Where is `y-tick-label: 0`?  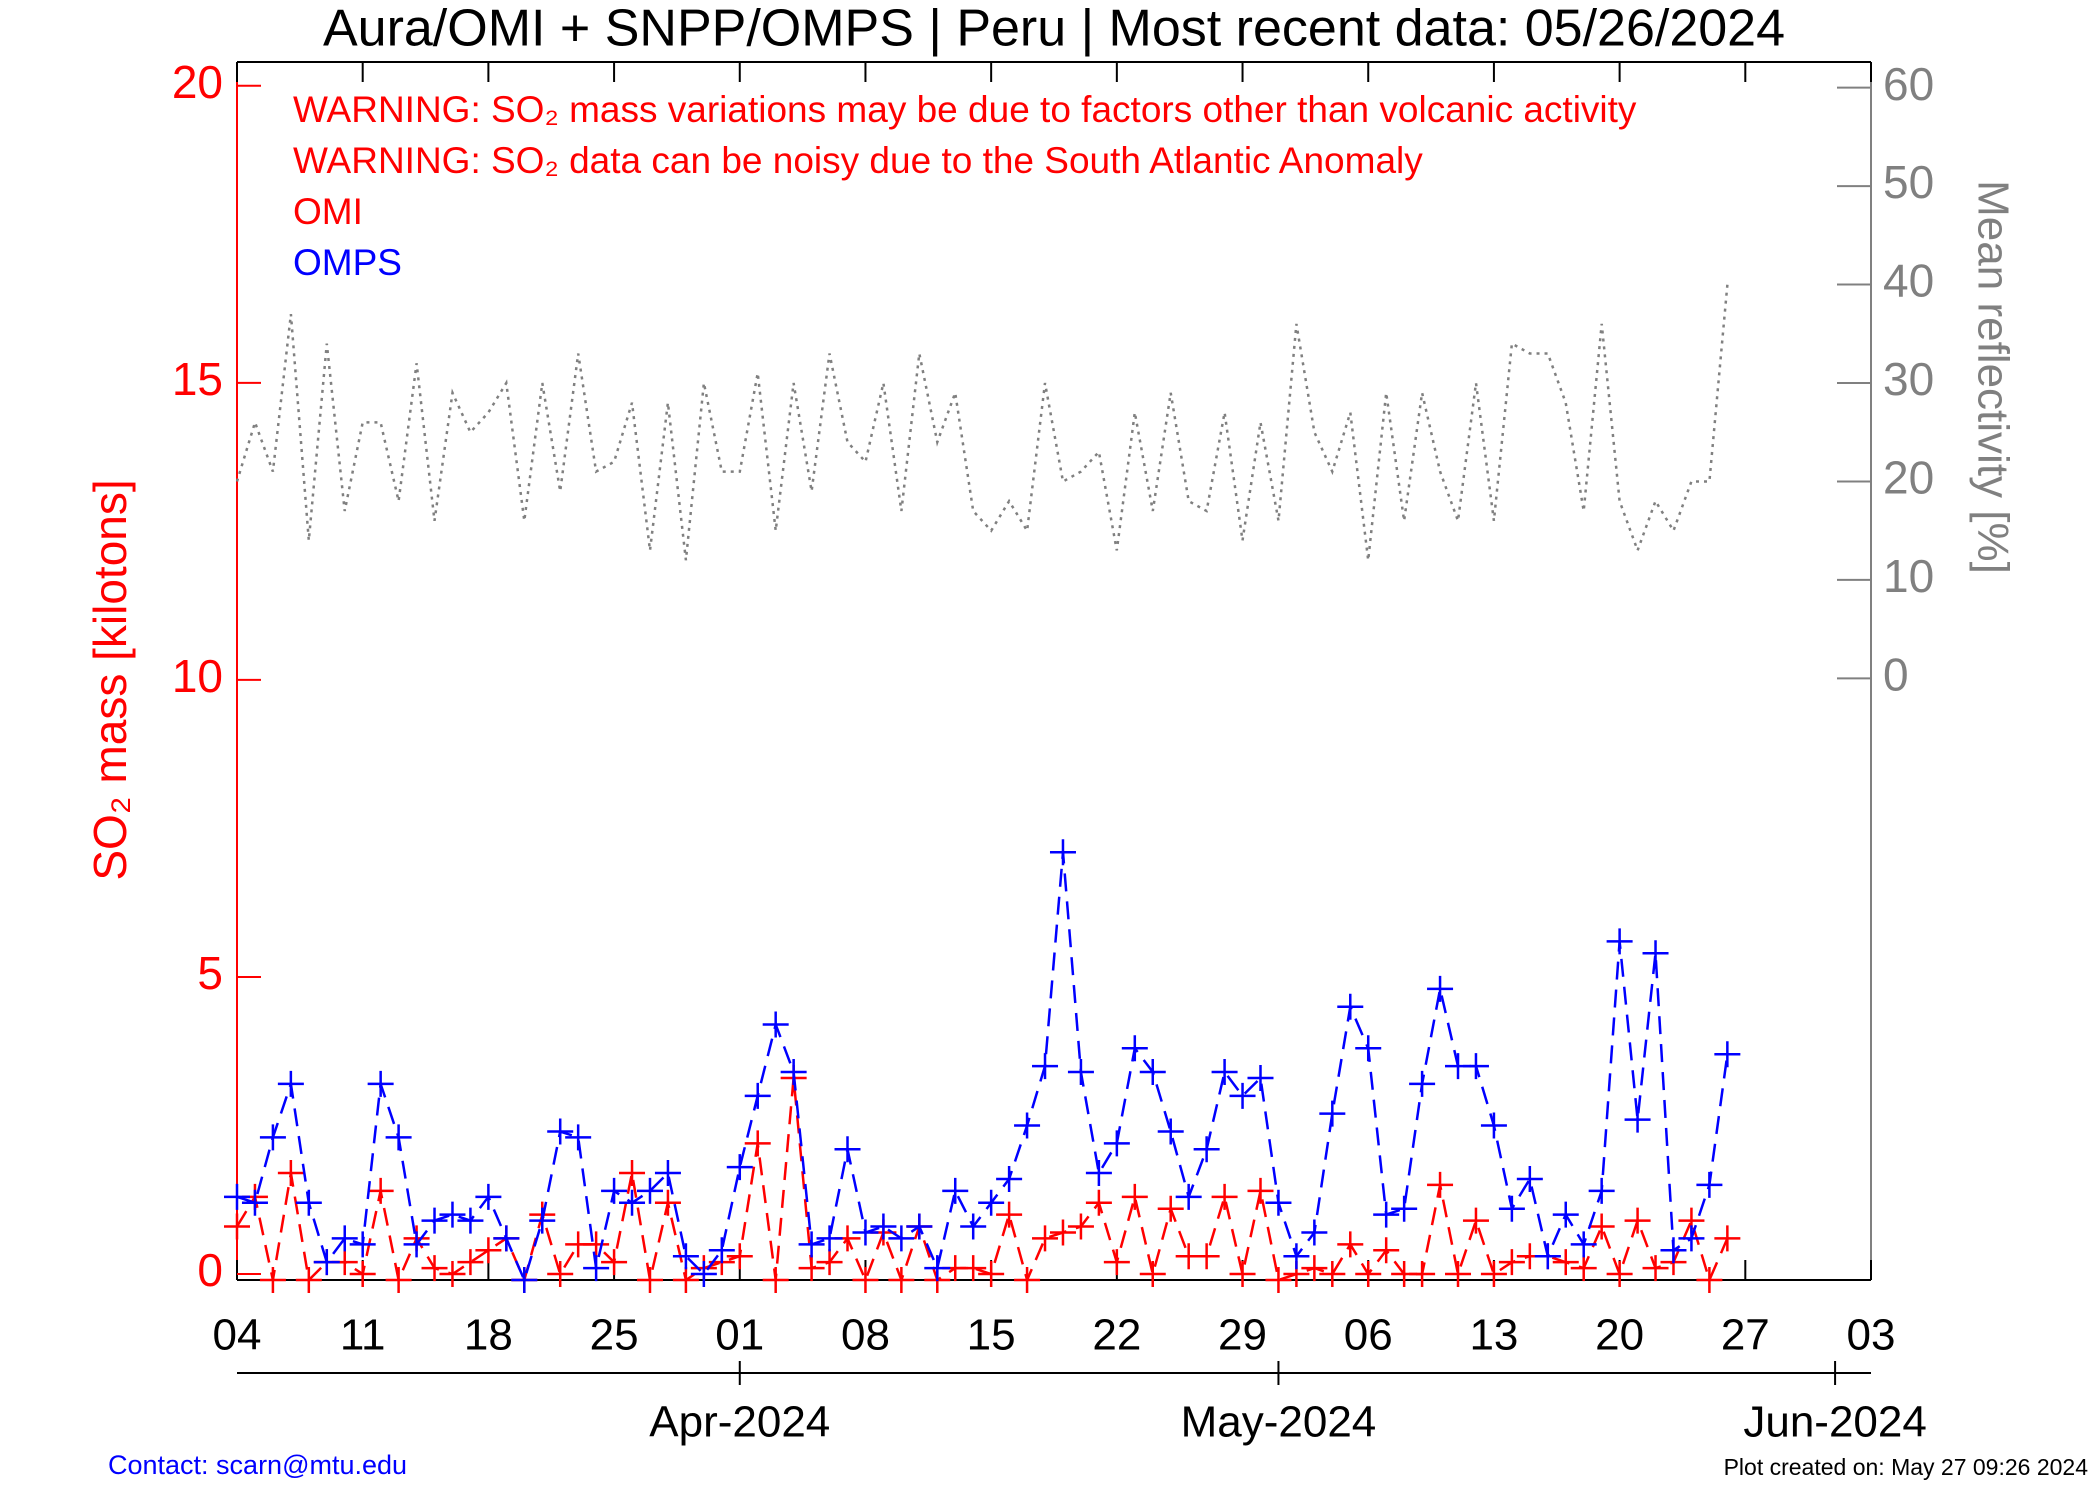 y-tick-label: 0 is located at coordinates (210, 1270).